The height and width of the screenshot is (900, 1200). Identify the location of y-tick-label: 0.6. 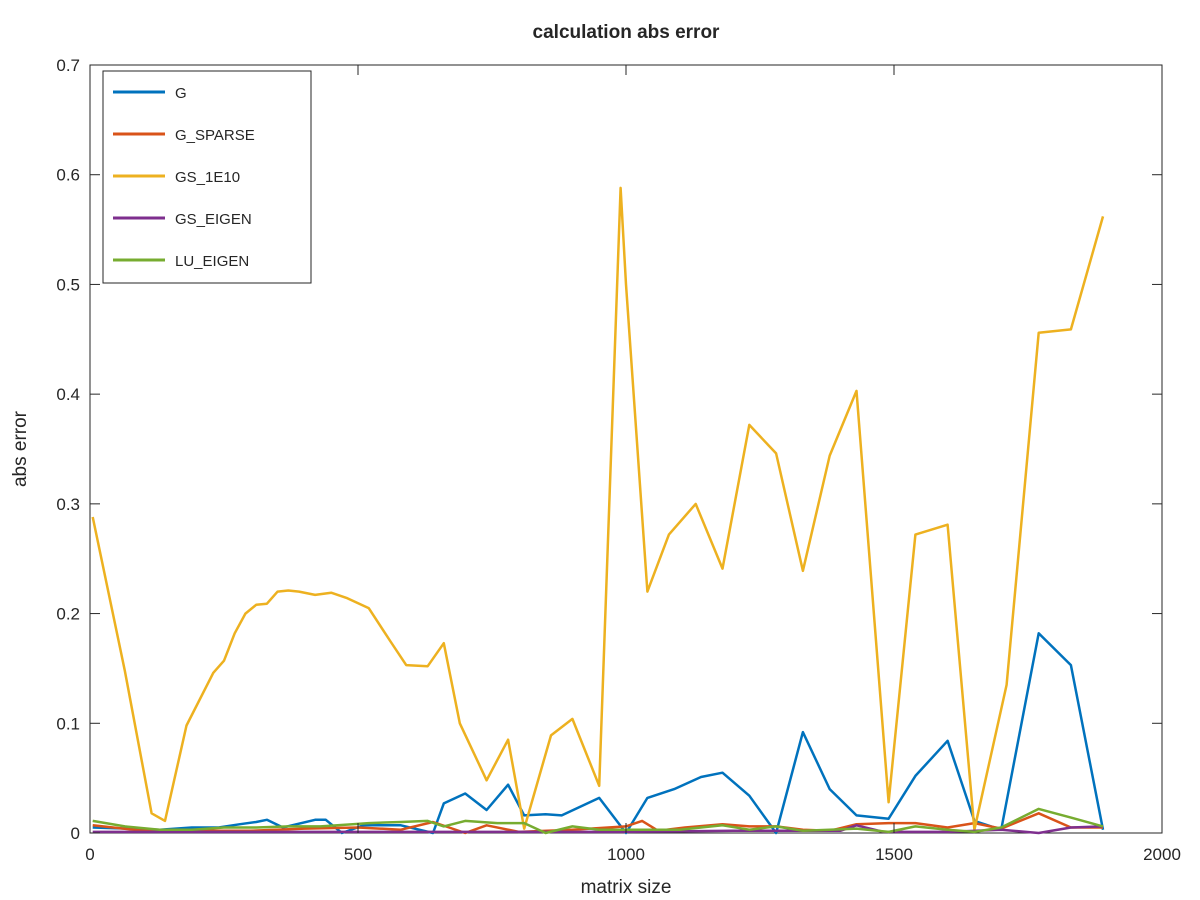
(68, 175).